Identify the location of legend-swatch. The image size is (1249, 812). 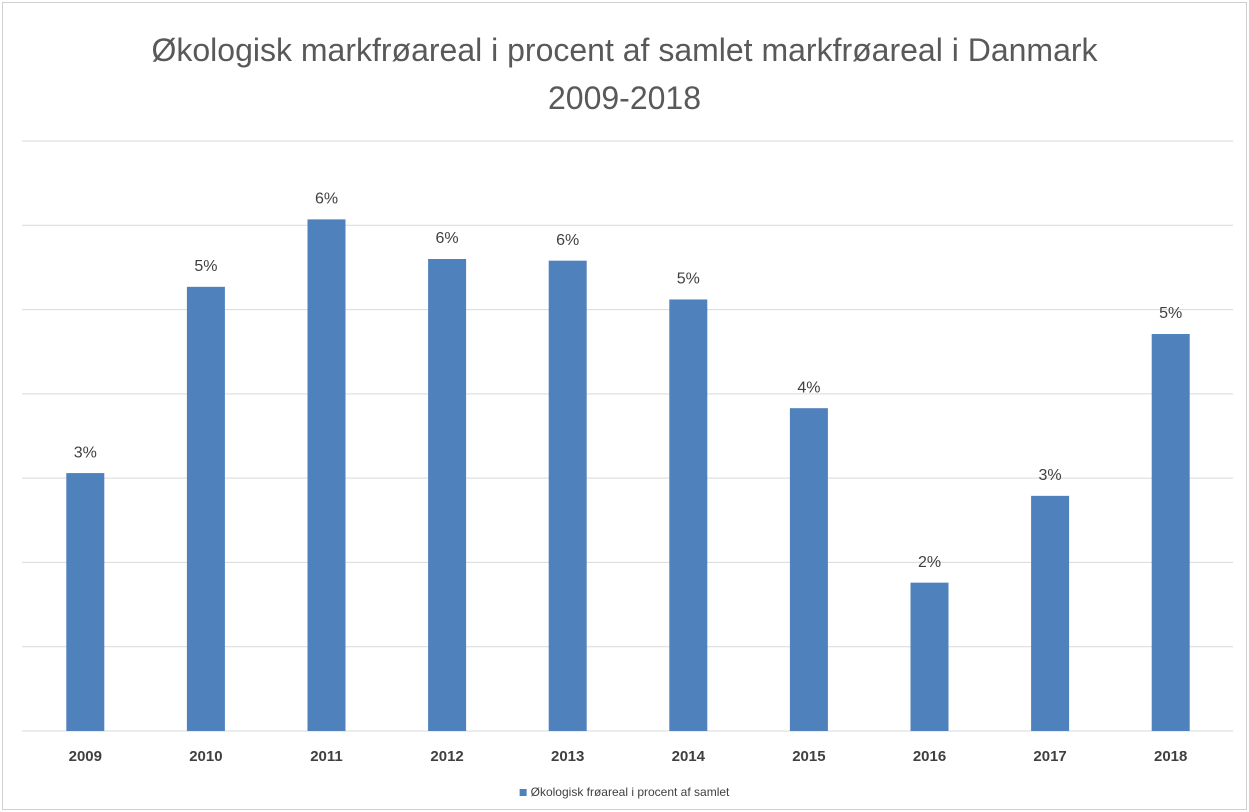
(523, 792).